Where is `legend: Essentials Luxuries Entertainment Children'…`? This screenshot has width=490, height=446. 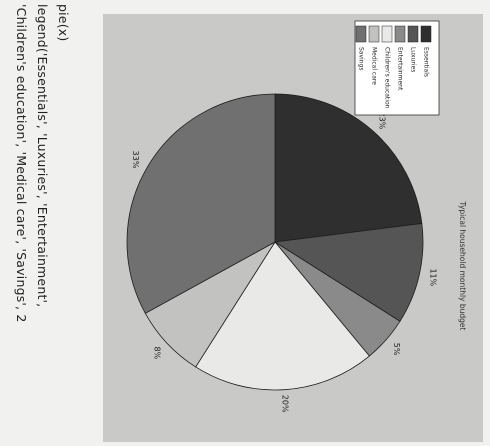
legend: Essentials Luxuries Entertainment Children'… is located at coordinates (397, 68).